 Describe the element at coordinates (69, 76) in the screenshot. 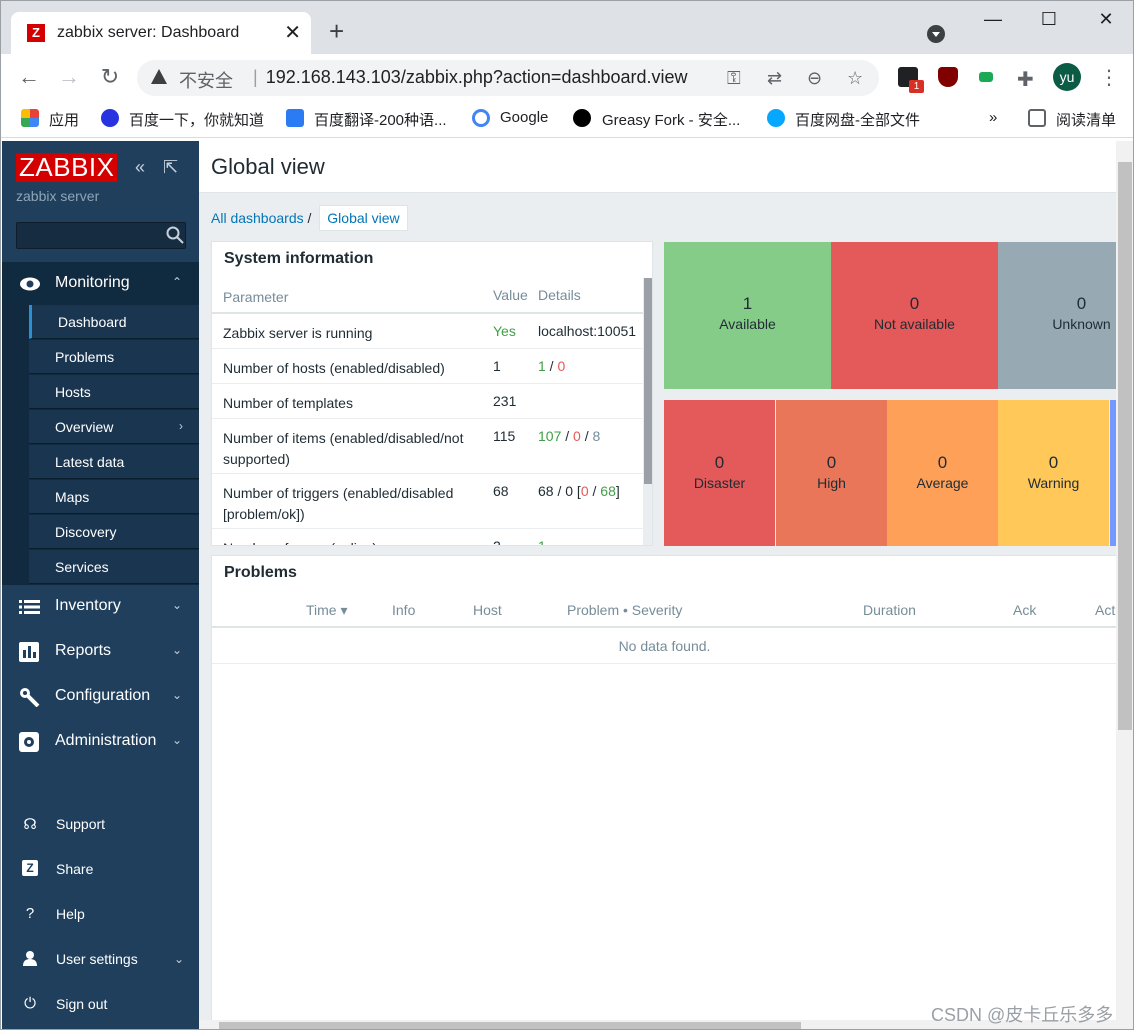

I see `forward-icon: →` at that location.